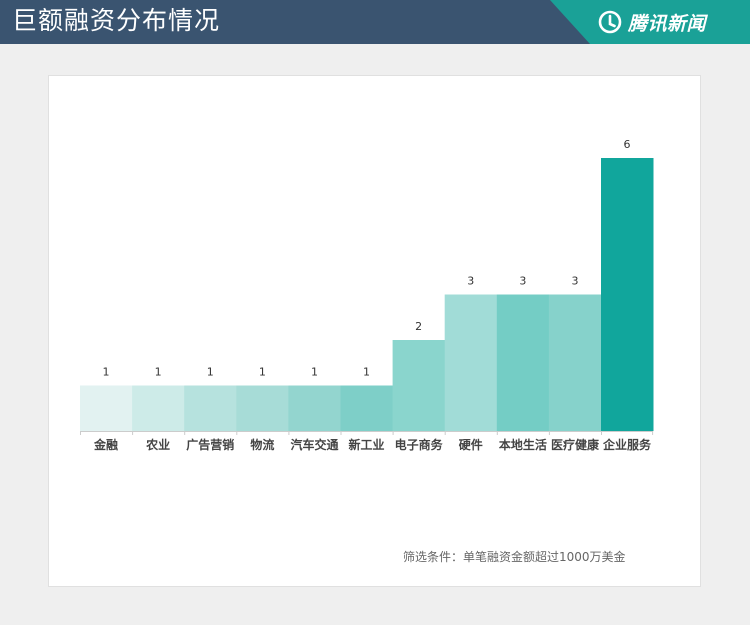 The image size is (750, 625). What do you see at coordinates (157, 444) in the screenshot?
I see `x-tick-label: 农业` at bounding box center [157, 444].